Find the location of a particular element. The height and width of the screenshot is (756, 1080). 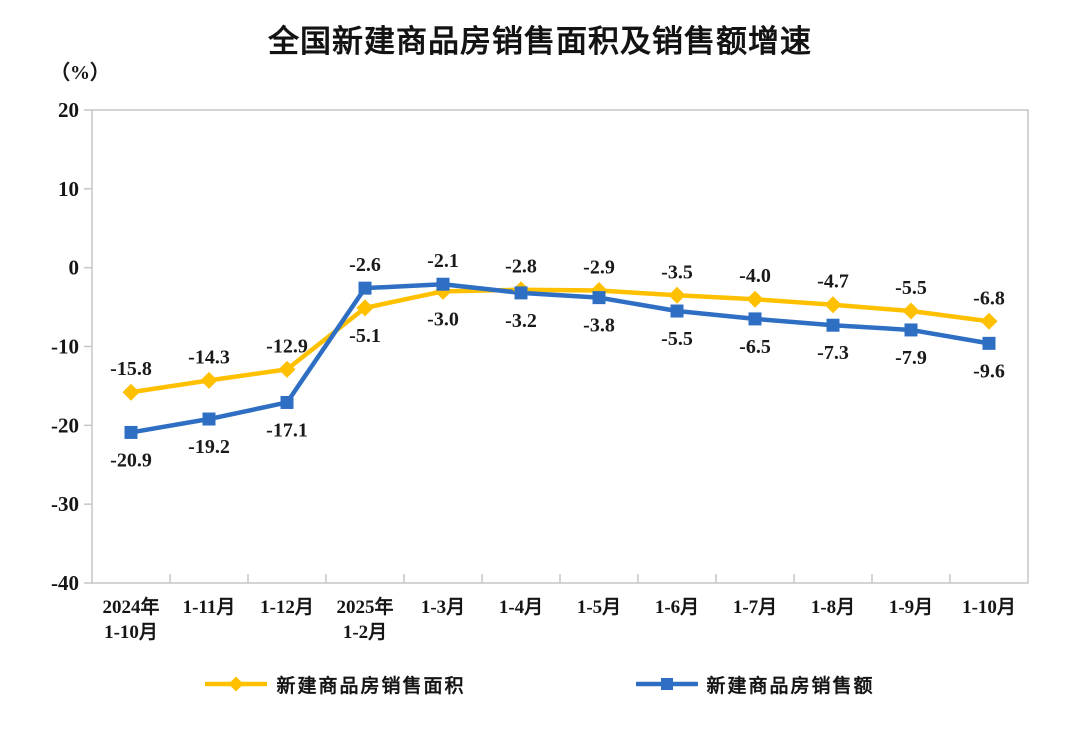

value-label: -6.8 is located at coordinates (989, 298).